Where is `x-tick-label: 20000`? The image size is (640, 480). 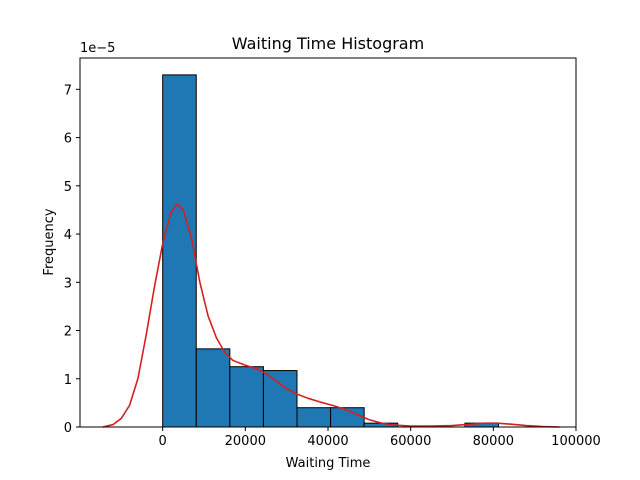 x-tick-label: 20000 is located at coordinates (245, 441).